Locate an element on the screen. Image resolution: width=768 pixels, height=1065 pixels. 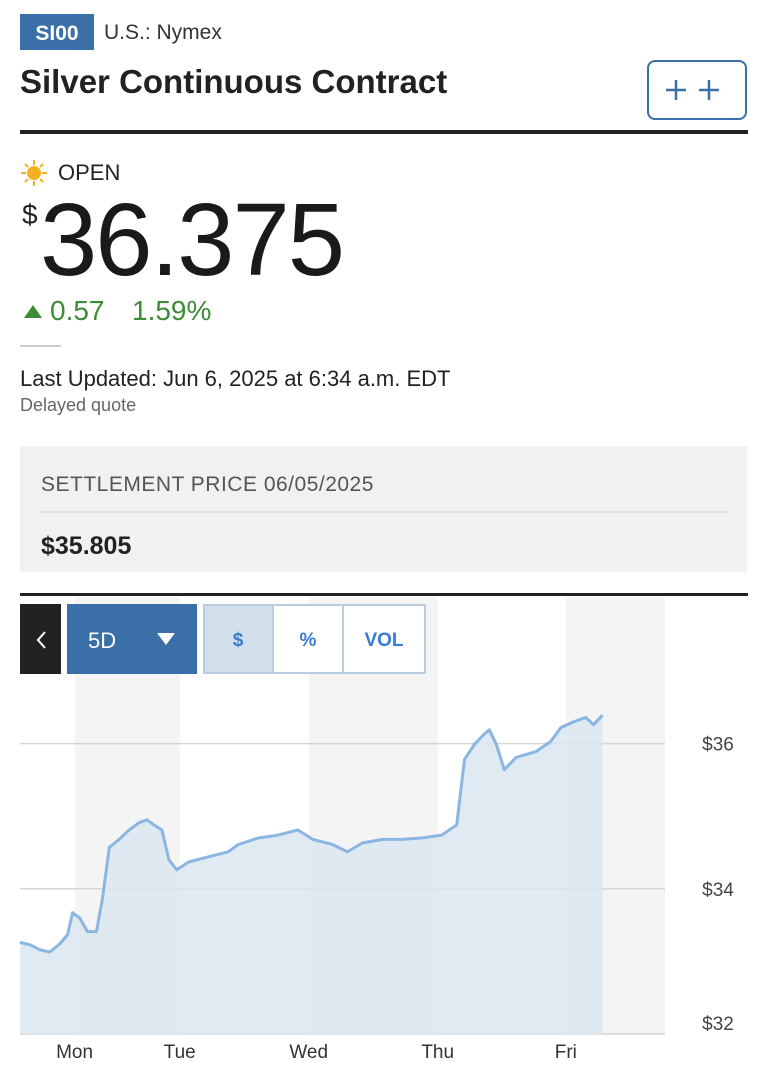
x-tick-label: Fri is located at coordinates (566, 1052).